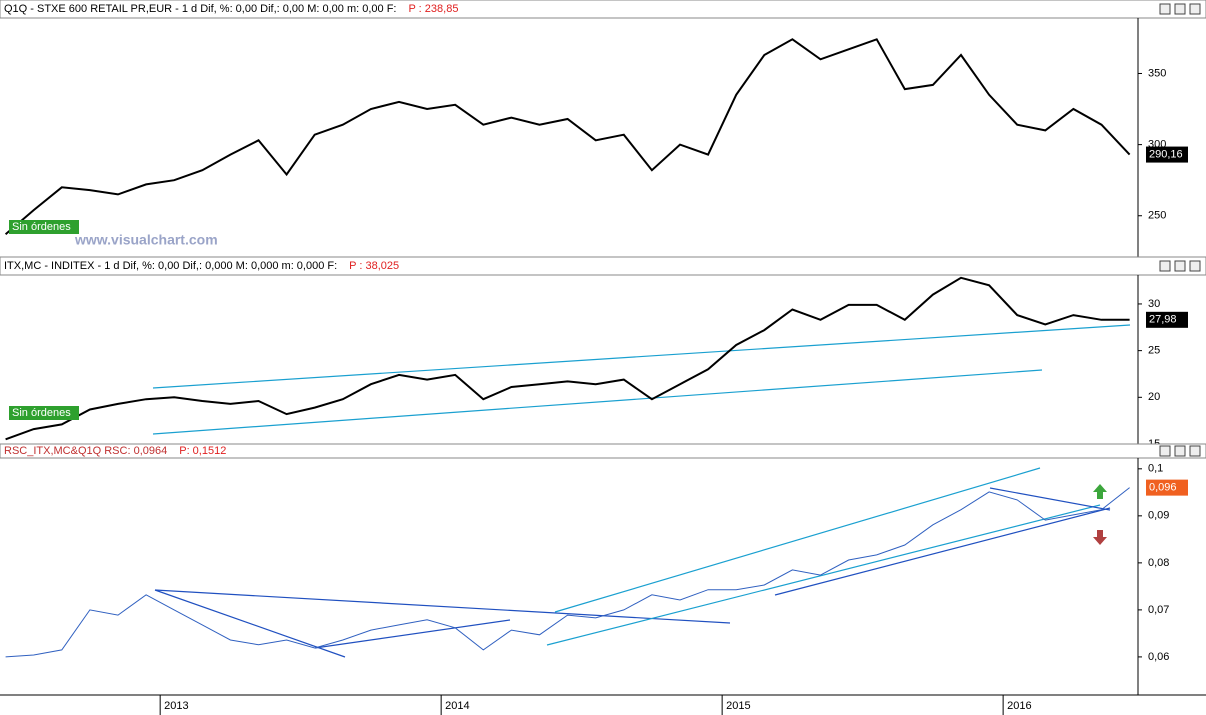 Image resolution: width=1206 pixels, height=715 pixels. I want to click on price-label: P : 38,025, so click(374, 266).